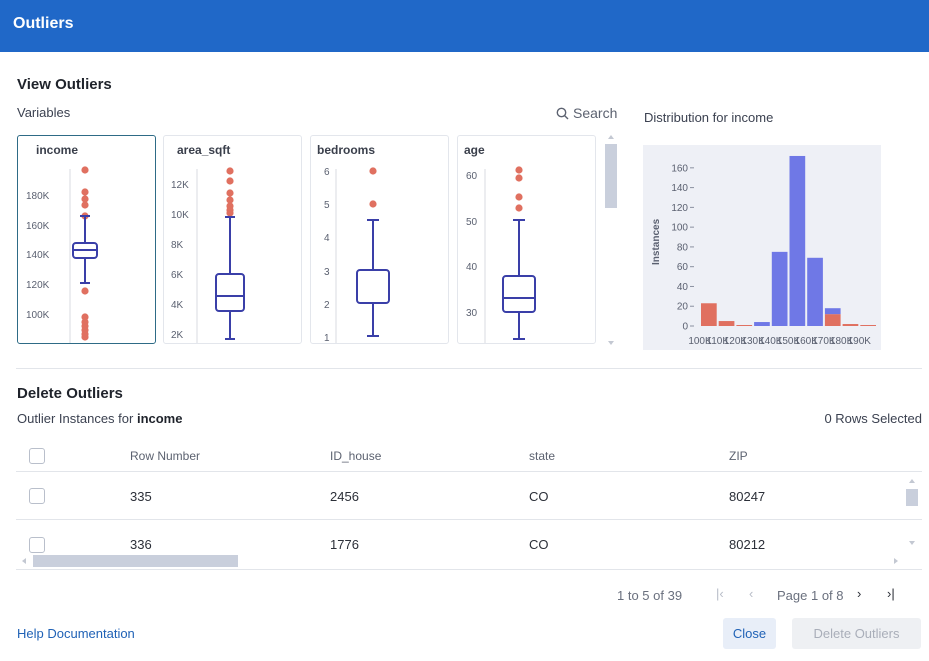 This screenshot has width=929, height=661. I want to click on tick-label: 4, so click(327, 238).